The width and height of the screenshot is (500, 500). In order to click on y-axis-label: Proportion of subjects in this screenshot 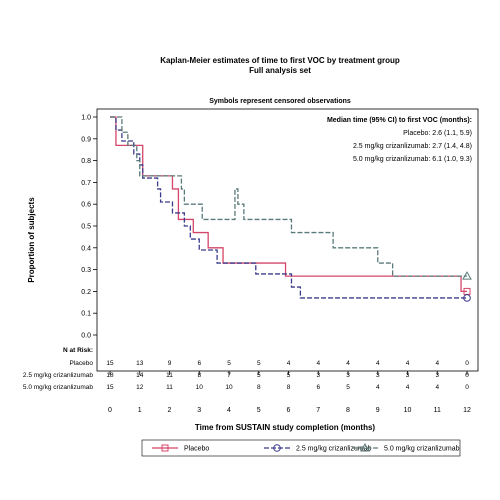, I will do `click(31, 240)`.